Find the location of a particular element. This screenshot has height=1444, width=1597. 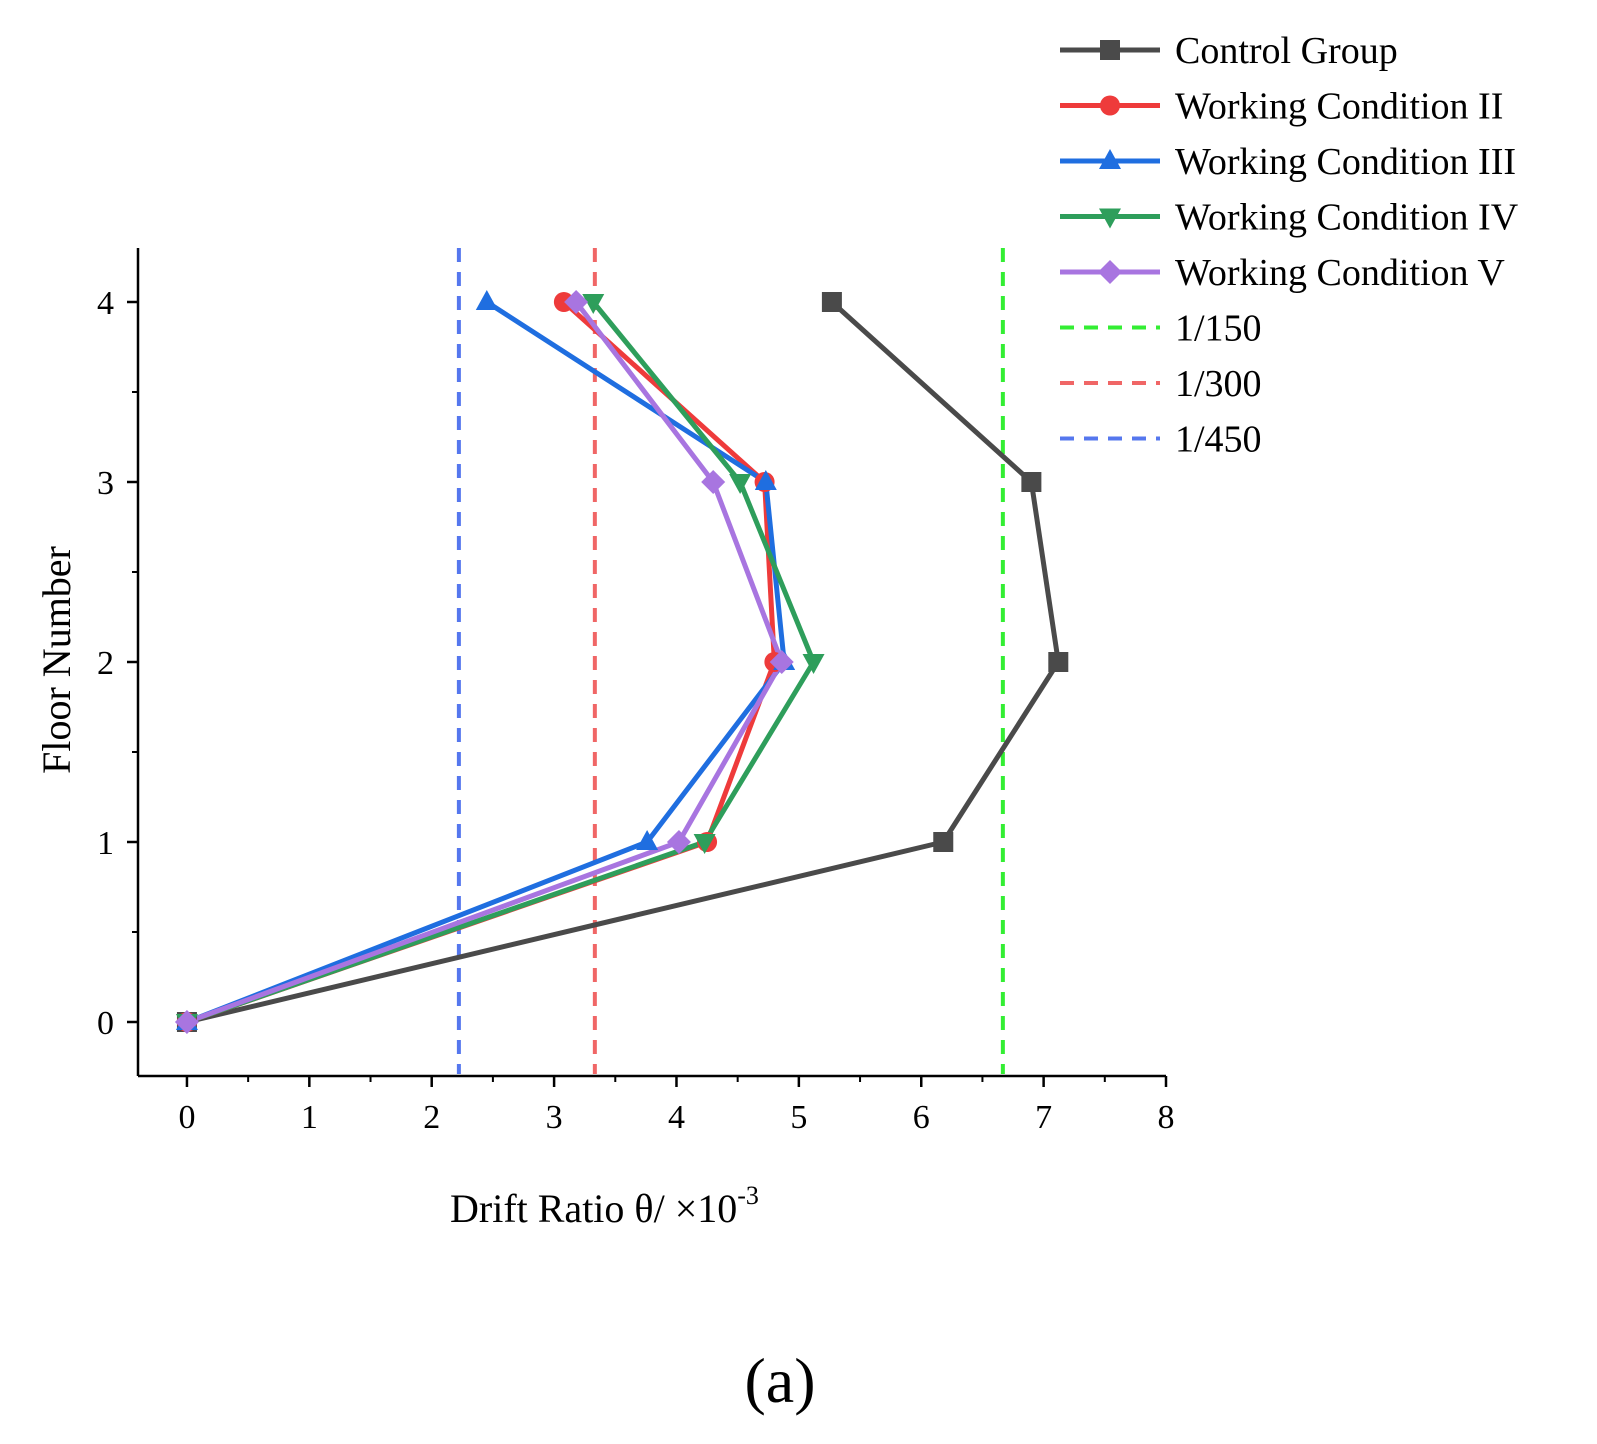

legend-label-ref-1-300: 1/300 is located at coordinates (1218, 384).